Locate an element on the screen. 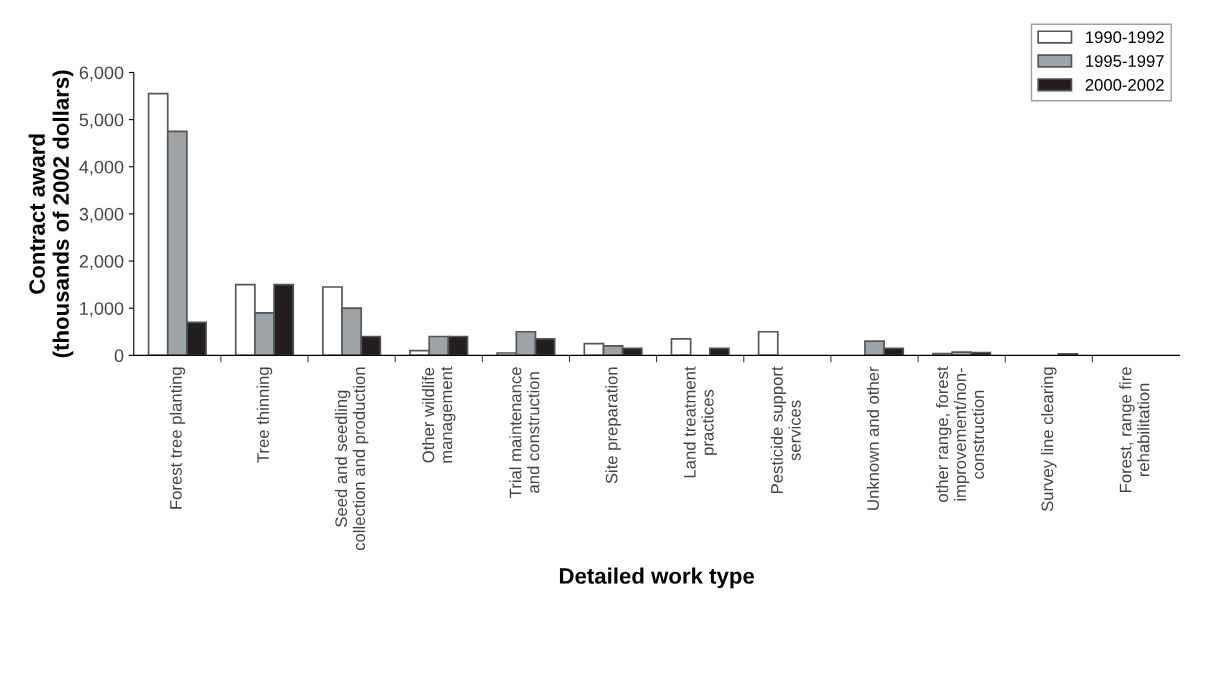  y-tick-label: 1,000 is located at coordinates (102, 310).